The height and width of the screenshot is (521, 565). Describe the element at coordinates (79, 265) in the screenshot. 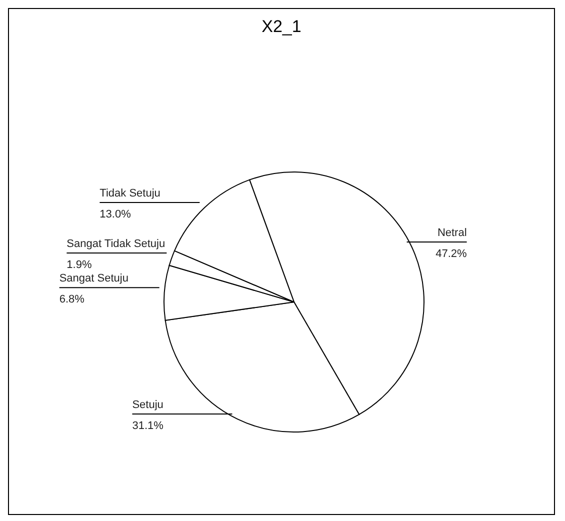

I see `data-label: 1.9%` at that location.